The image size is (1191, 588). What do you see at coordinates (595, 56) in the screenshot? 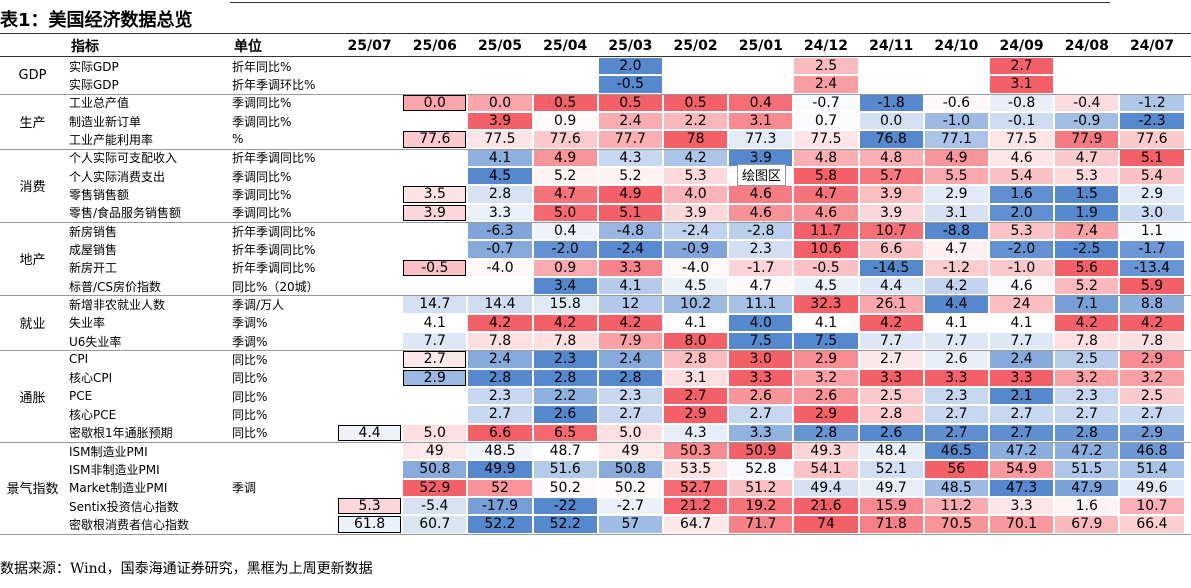
I see `header-bottom` at bounding box center [595, 56].